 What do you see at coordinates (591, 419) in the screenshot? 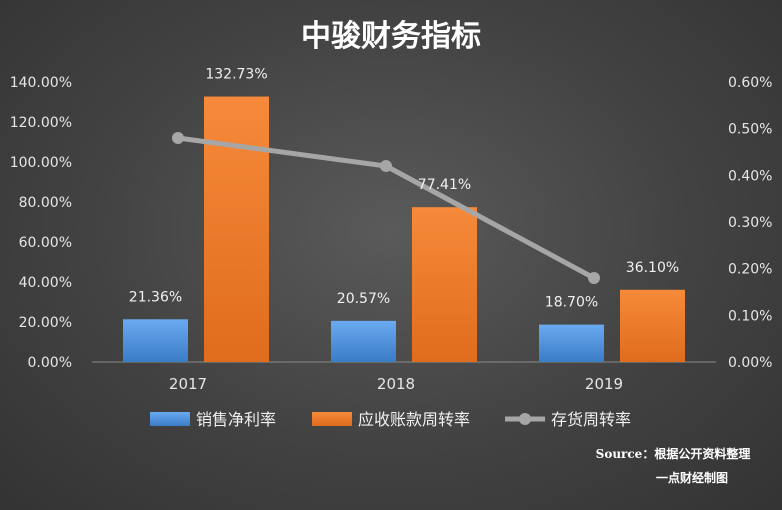
I see `legend-label: 存货周转率` at bounding box center [591, 419].